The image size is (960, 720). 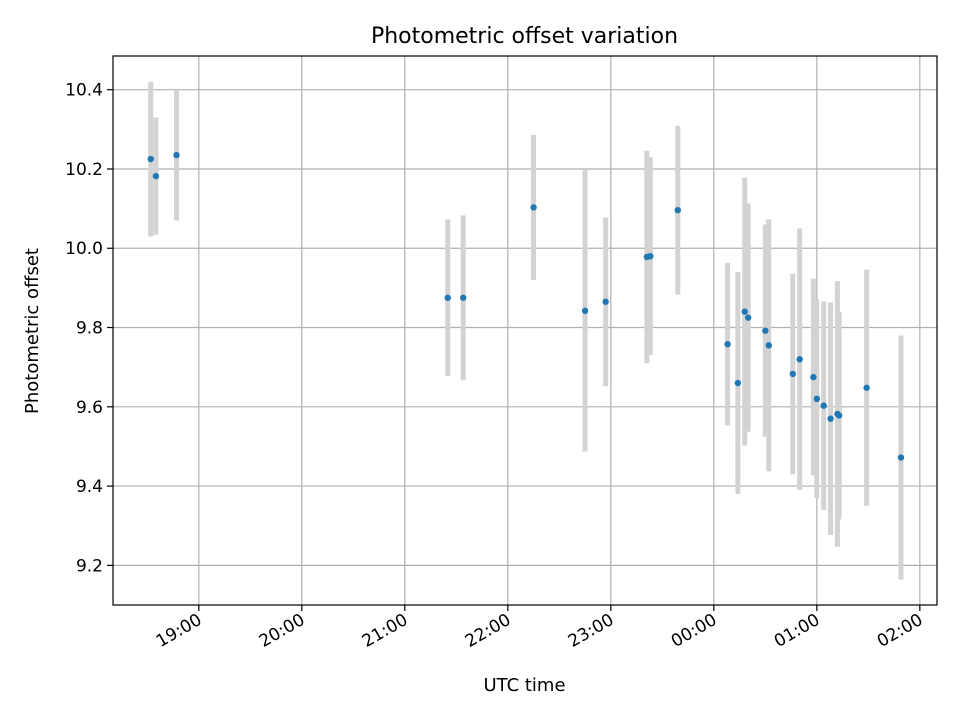 What do you see at coordinates (539, 628) in the screenshot?
I see `x-axis-ticks: 19:00 20:00 21:00 22:00 23:00 00:00 01:00 02:00` at bounding box center [539, 628].